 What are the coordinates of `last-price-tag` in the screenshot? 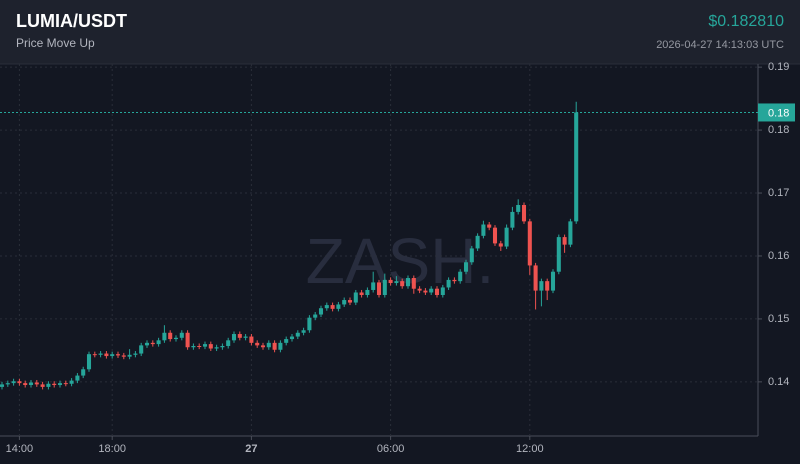 It's located at (776, 112).